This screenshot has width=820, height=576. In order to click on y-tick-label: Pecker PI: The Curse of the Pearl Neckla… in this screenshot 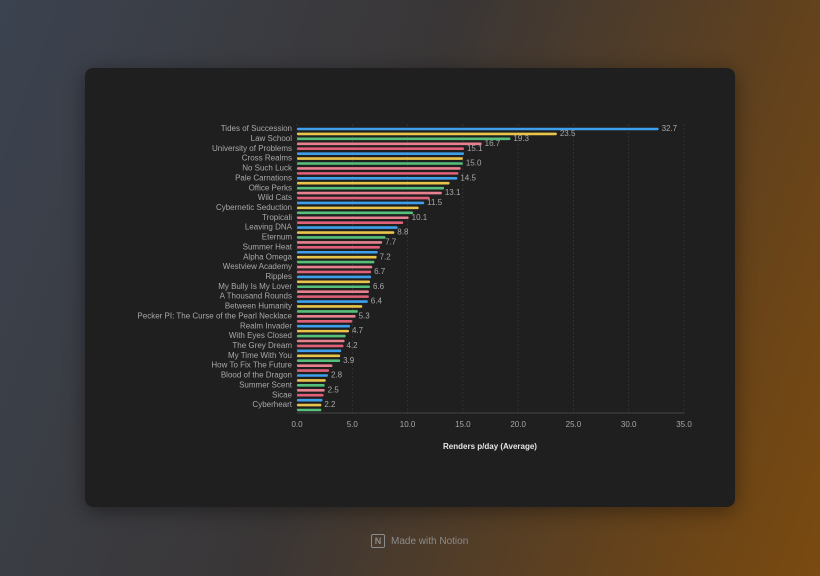, I will do `click(214, 315)`.